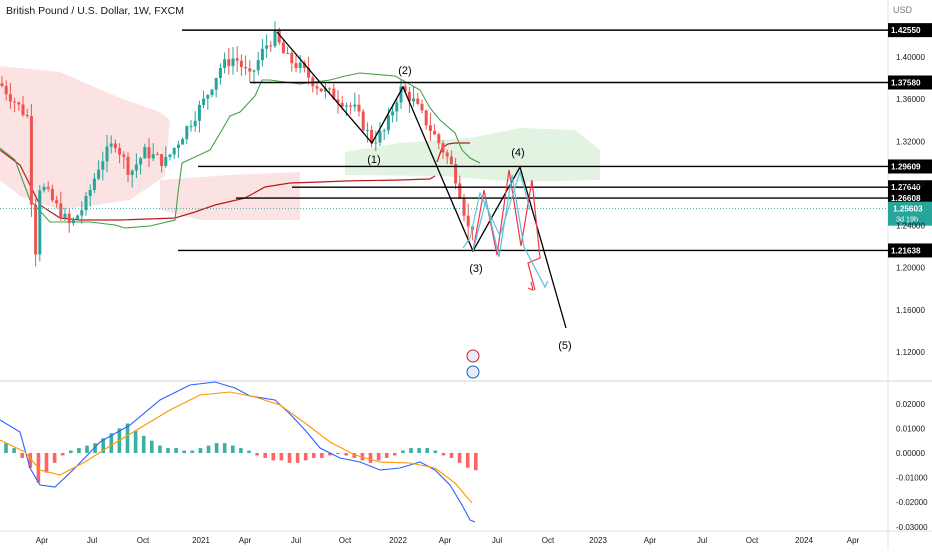 The height and width of the screenshot is (555, 932). Describe the element at coordinates (910, 268) in the screenshot. I see `price-tick-label: 1.20000` at that location.